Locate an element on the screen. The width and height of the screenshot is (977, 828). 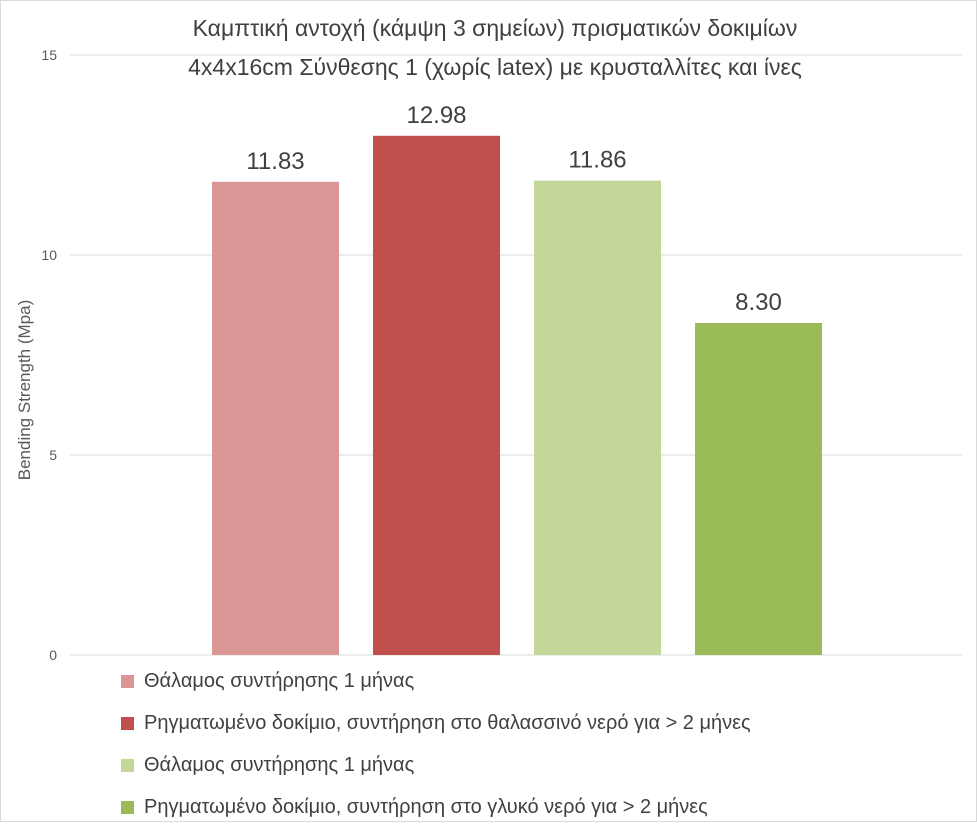
y-tick-label: 5 is located at coordinates (53, 455).